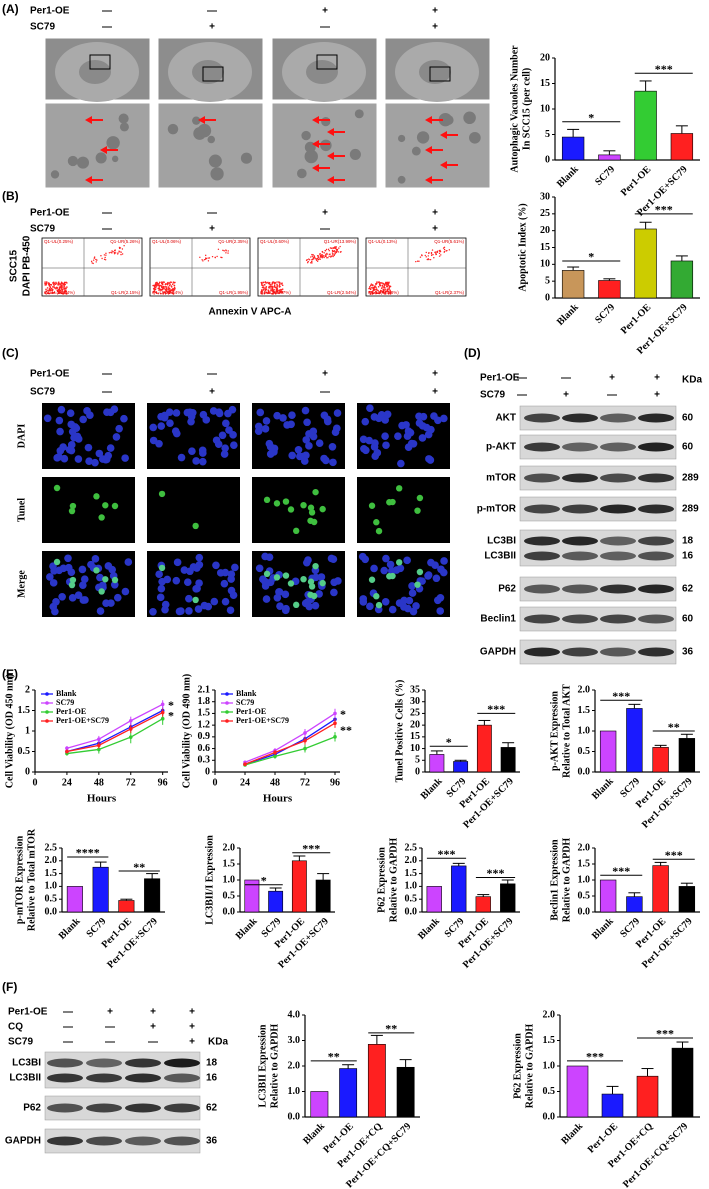 Image resolution: width=709 pixels, height=1189 pixels. I want to click on x-tick-label: Blank, so click(603, 929).